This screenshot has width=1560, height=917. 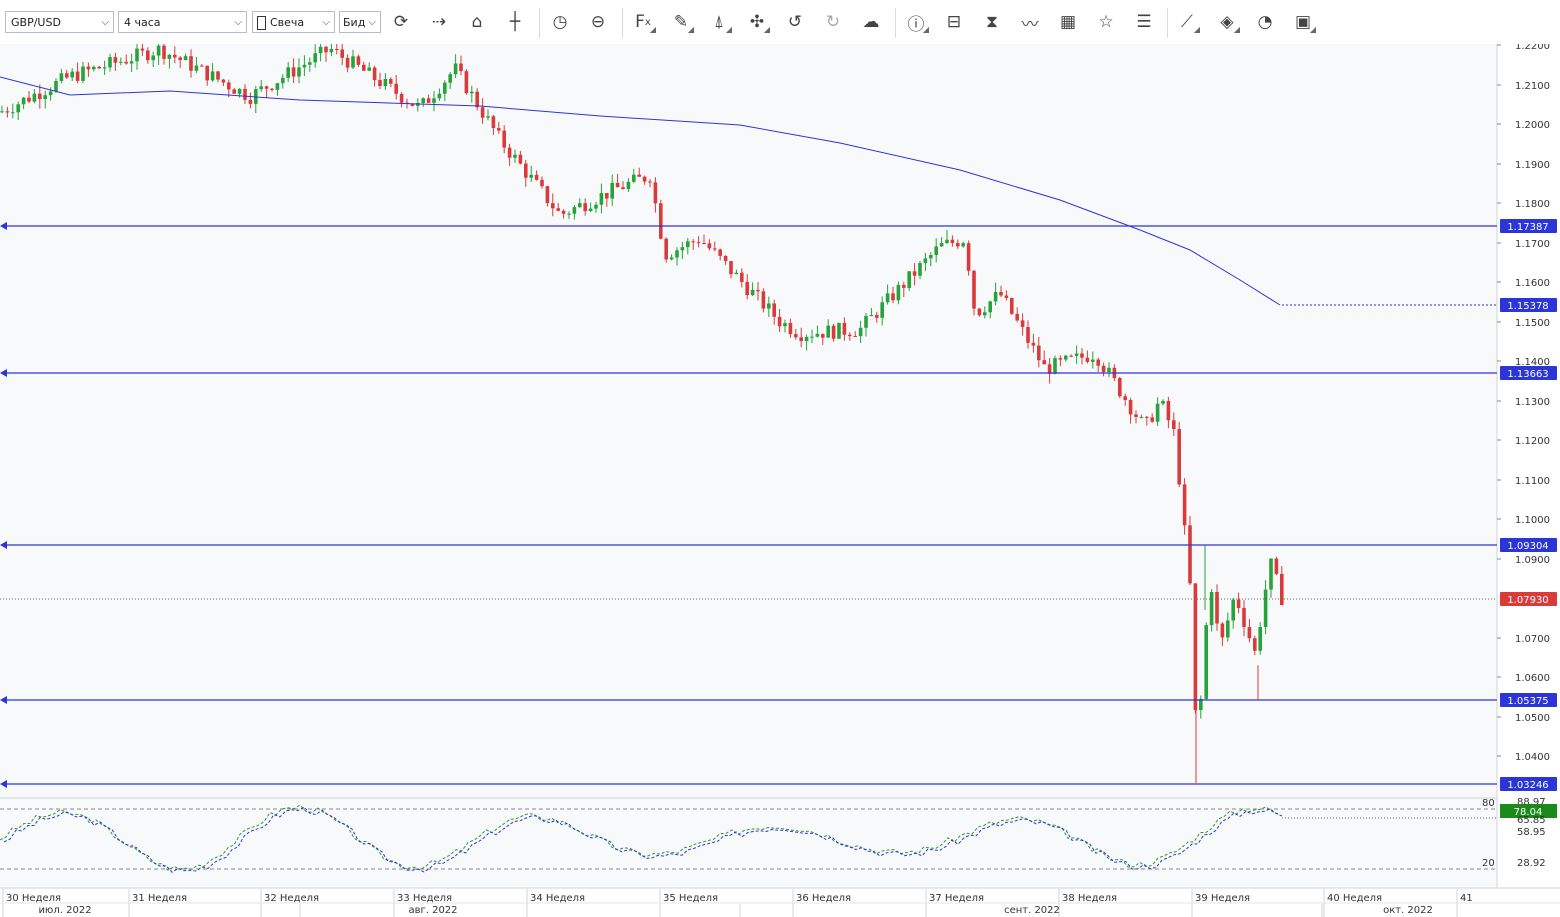 I want to click on draw-pencil-icon: ✎ ◢, so click(x=683, y=23).